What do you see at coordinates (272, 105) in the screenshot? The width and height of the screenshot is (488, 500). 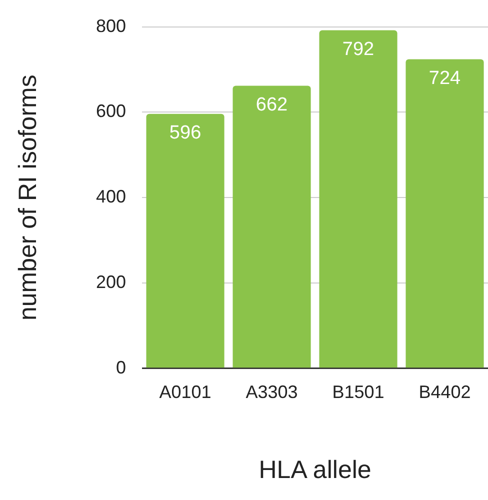 I see `data-label: 662` at bounding box center [272, 105].